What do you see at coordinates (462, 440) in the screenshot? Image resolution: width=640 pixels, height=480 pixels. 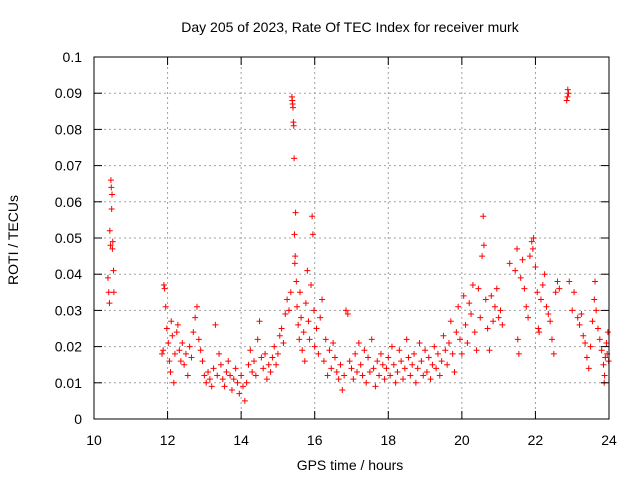 I see `x-tick-label: 20` at bounding box center [462, 440].